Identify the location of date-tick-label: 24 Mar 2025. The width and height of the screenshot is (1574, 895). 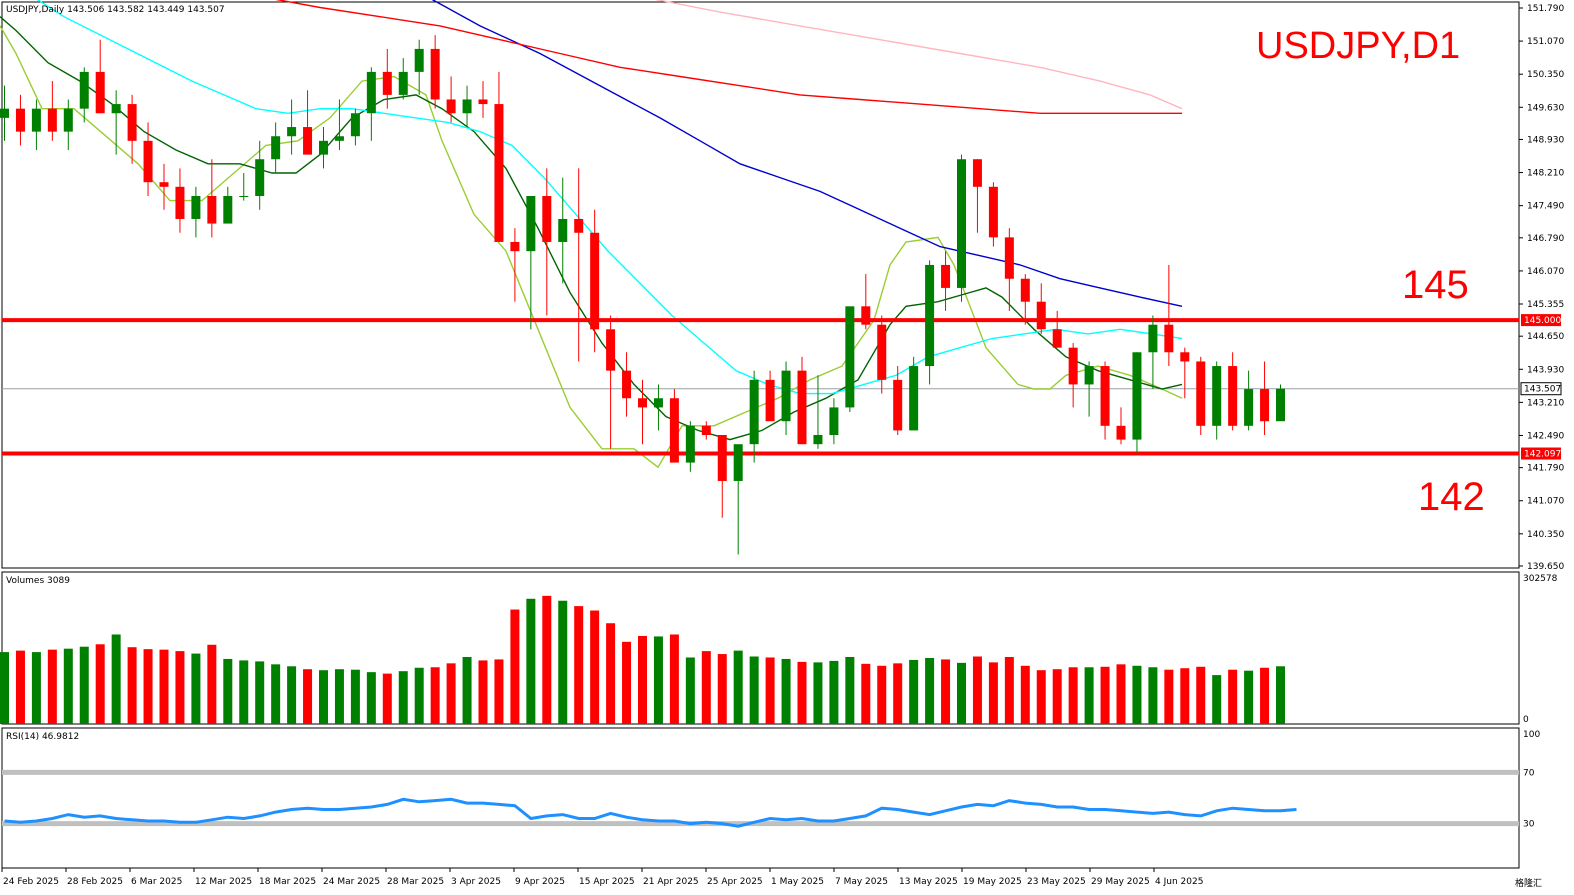
(351, 882).